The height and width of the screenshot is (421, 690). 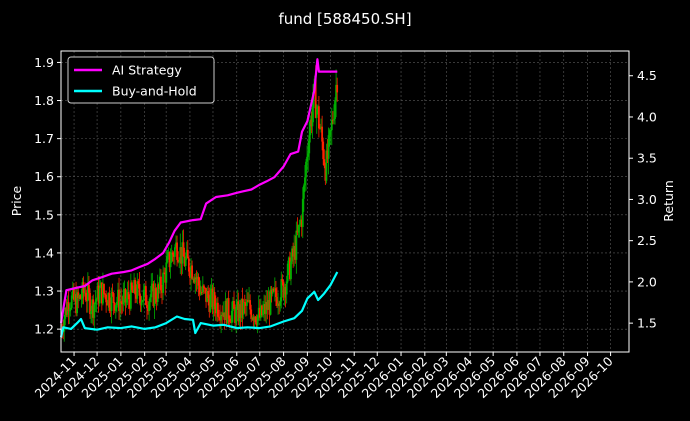 I want to click on y-axis-left-label: Price, so click(x=16, y=200).